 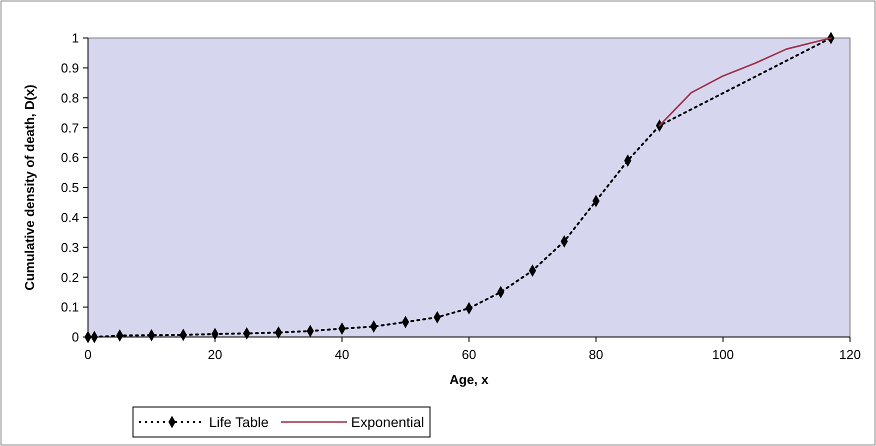 I want to click on x-axis-title: Age, x, so click(x=469, y=379).